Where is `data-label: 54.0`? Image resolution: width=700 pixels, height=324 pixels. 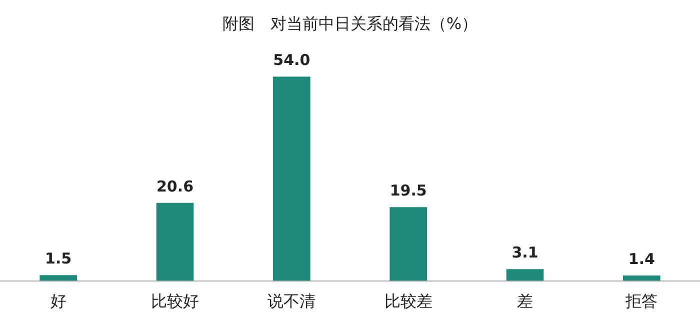 data-label: 54.0 is located at coordinates (291, 60).